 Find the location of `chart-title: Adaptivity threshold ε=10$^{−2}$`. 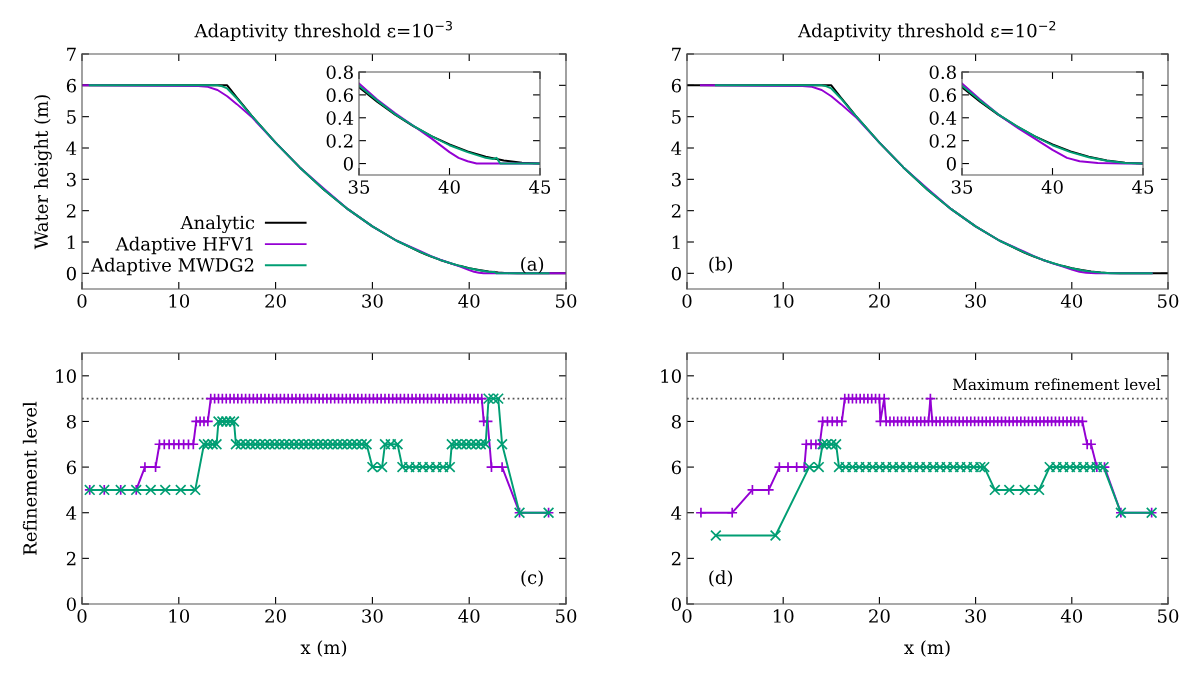

chart-title: Adaptivity threshold ε=10$^{−2}$ is located at coordinates (926, 31).